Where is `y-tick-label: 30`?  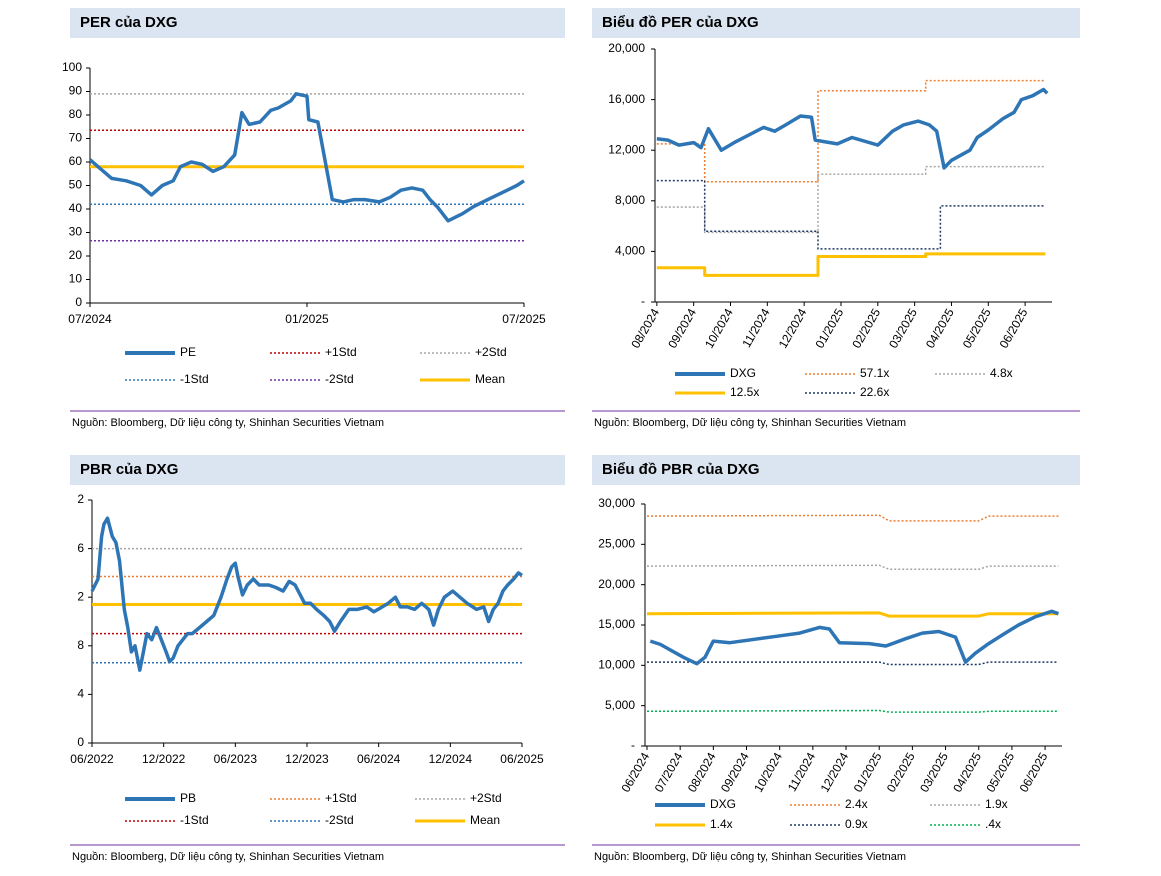
y-tick-label: 30 is located at coordinates (76, 232).